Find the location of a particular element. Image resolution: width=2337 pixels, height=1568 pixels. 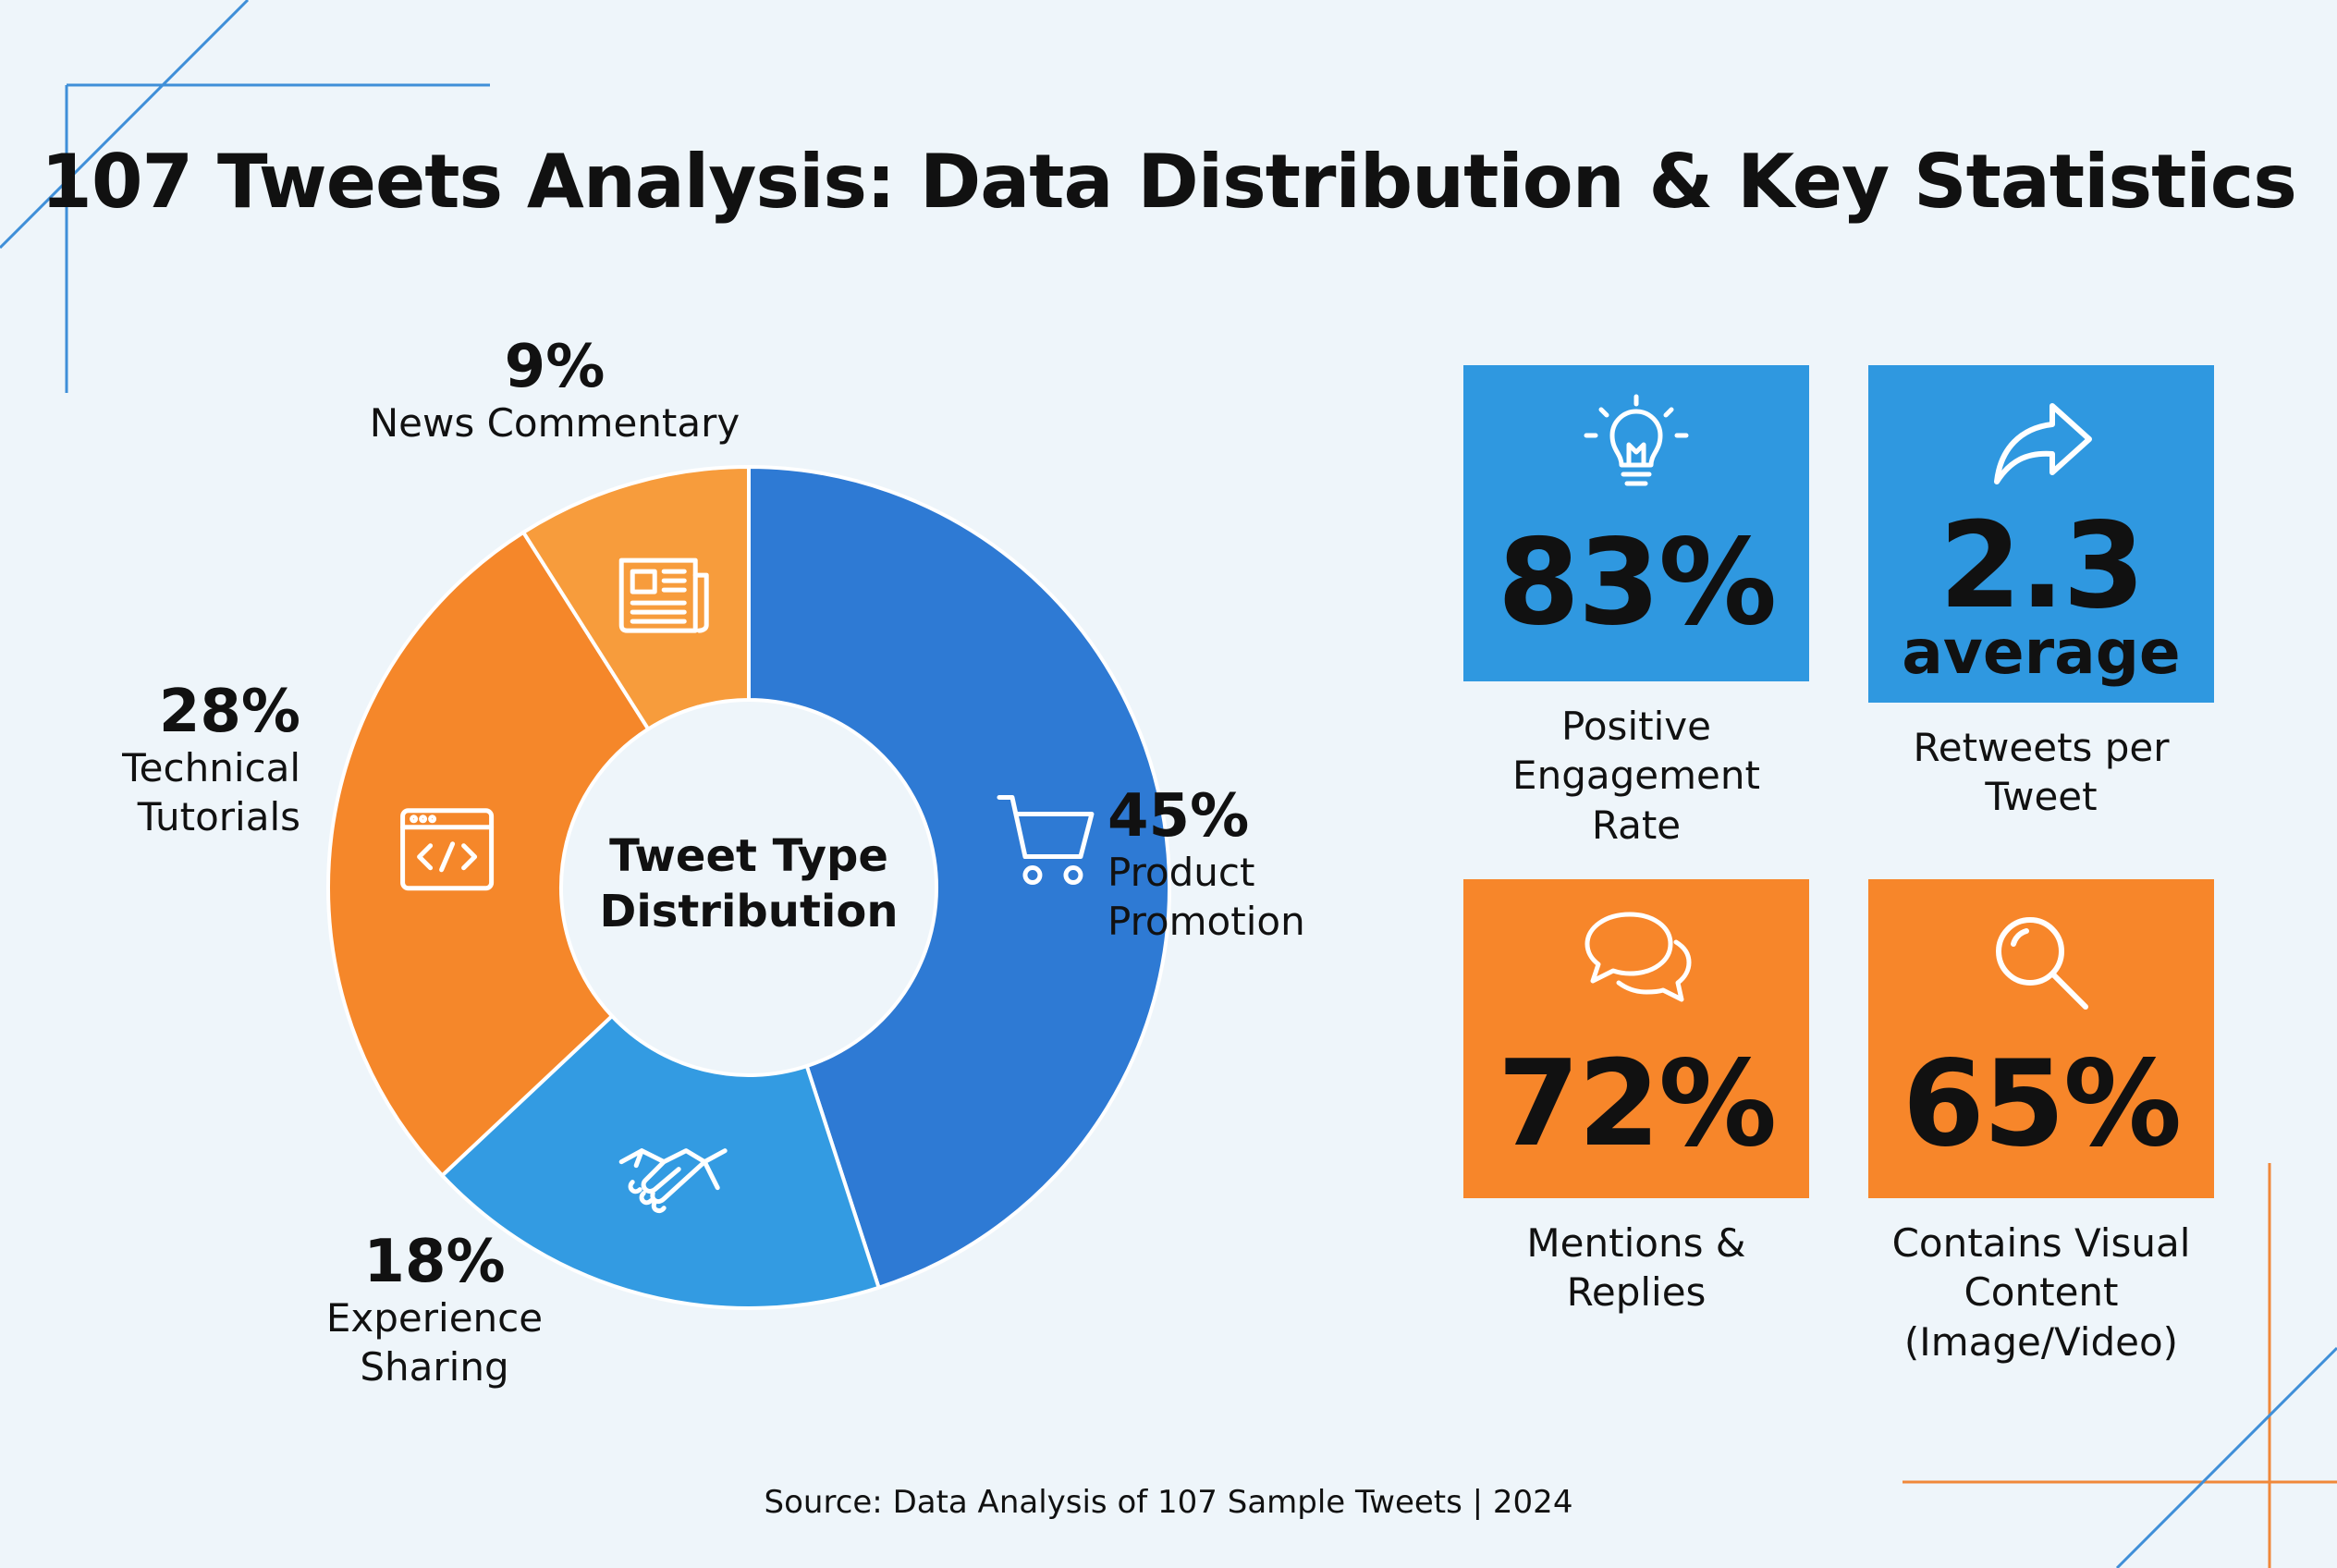

handshake-icon is located at coordinates (673, 1181).